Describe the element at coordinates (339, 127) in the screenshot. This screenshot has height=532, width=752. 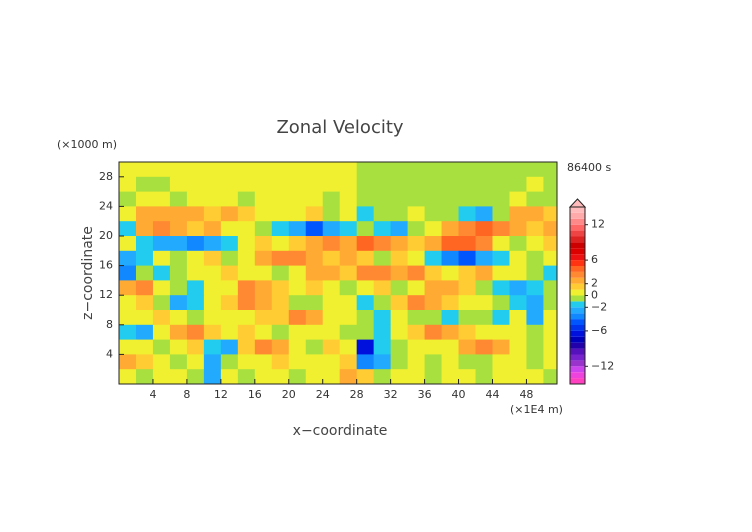
I see `chart-title: Zonal Velocity` at that location.